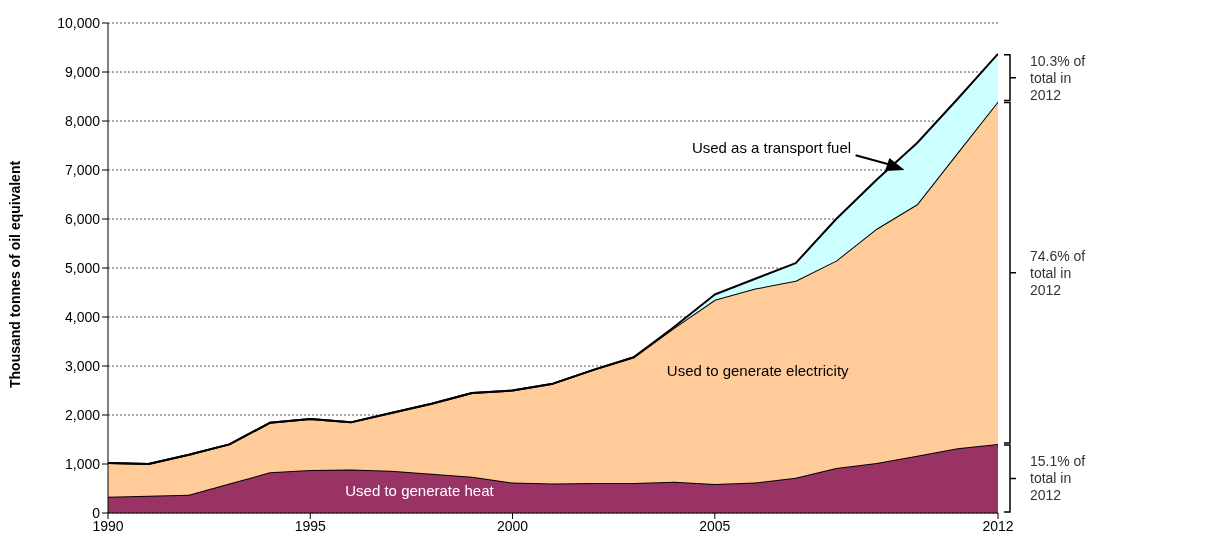  What do you see at coordinates (1058, 77) in the screenshot?
I see `text: 10.3% of total in 2012` at bounding box center [1058, 77].